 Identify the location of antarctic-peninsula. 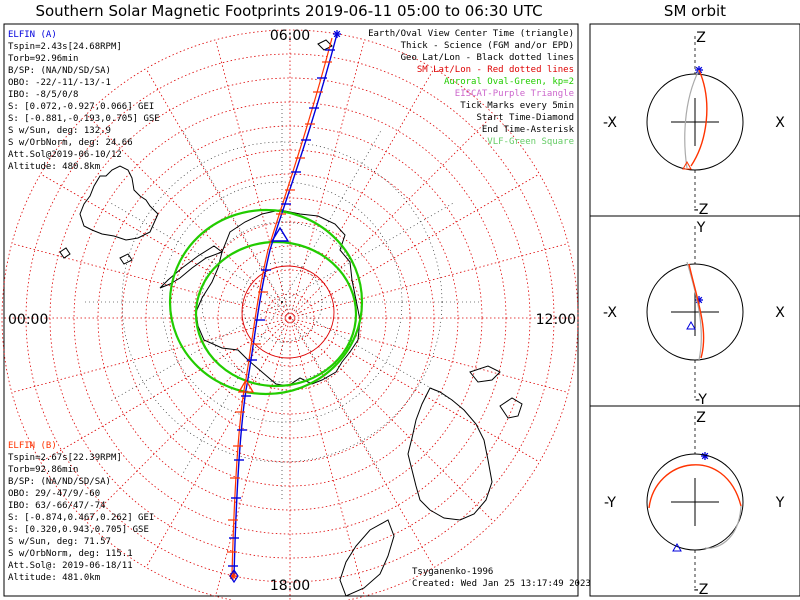
(191, 267).